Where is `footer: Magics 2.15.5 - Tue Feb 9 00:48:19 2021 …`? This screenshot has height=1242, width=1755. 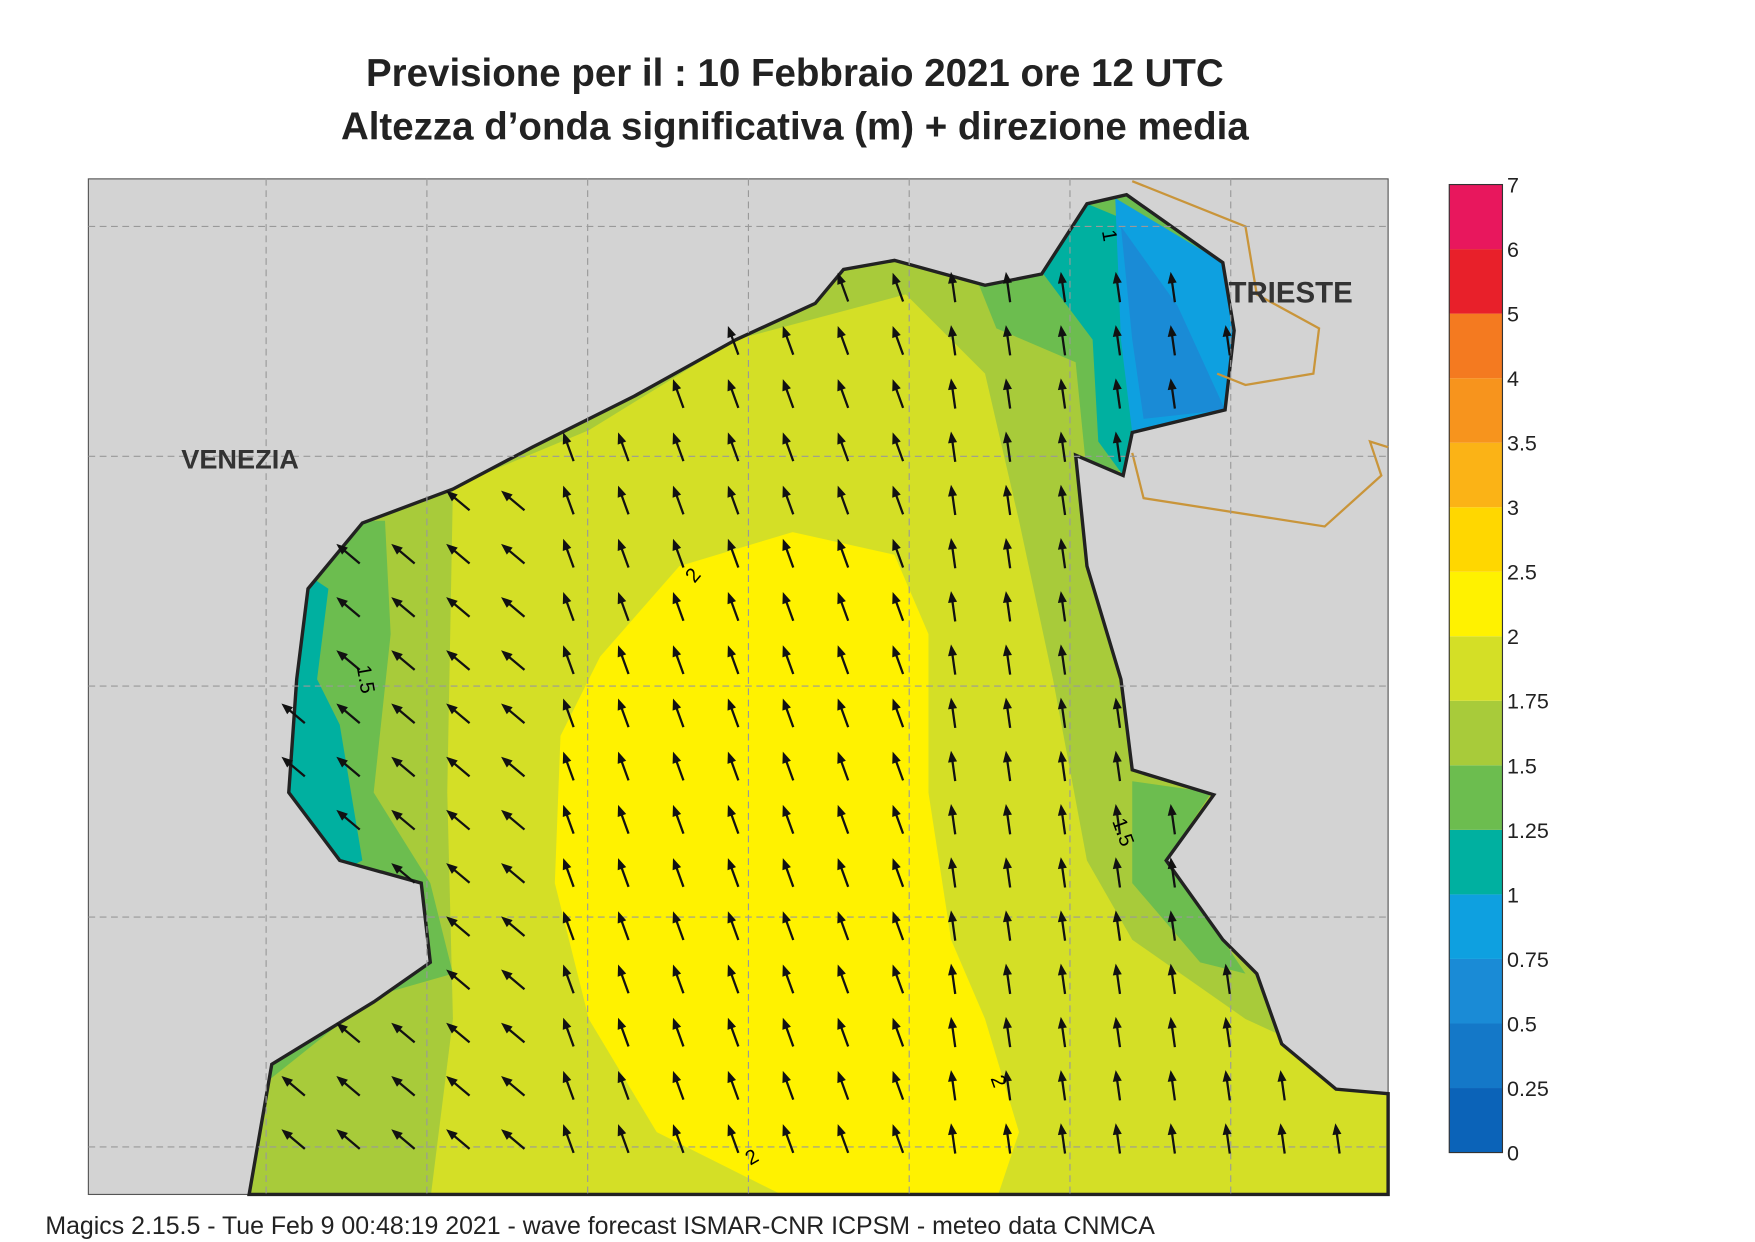
footer: Magics 2.15.5 - Tue Feb 9 00:48:19 2021 … is located at coordinates (600, 1226).